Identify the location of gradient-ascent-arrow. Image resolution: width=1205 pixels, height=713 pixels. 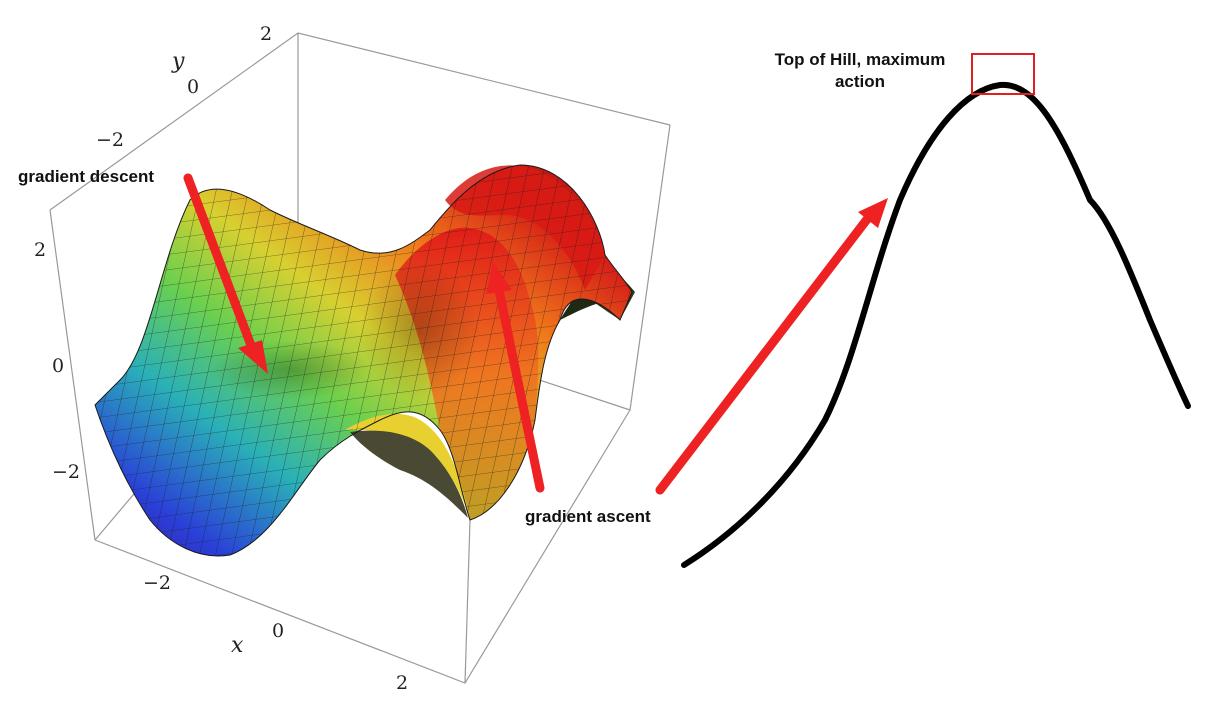
(519, 389).